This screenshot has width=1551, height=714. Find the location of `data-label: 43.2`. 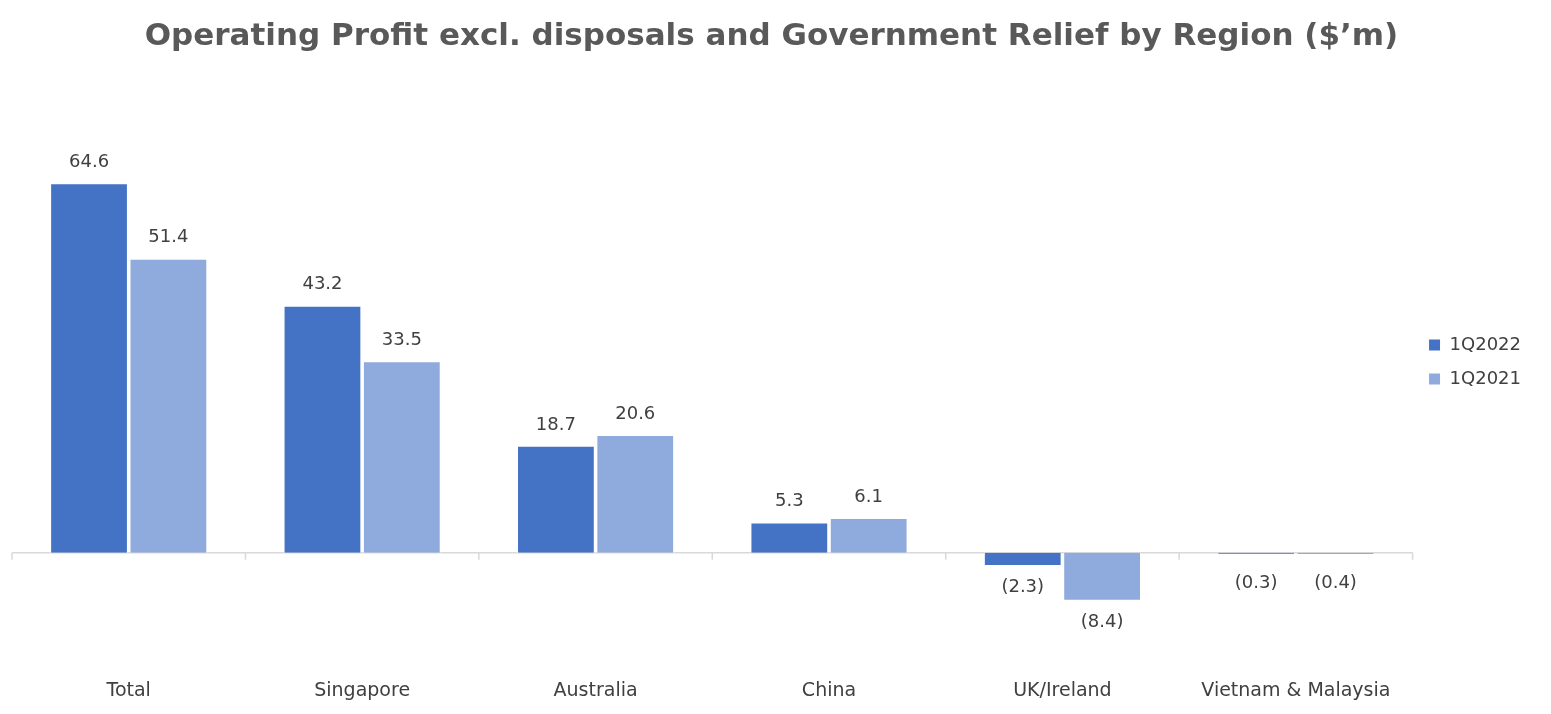

data-label: 43.2 is located at coordinates (322, 283).